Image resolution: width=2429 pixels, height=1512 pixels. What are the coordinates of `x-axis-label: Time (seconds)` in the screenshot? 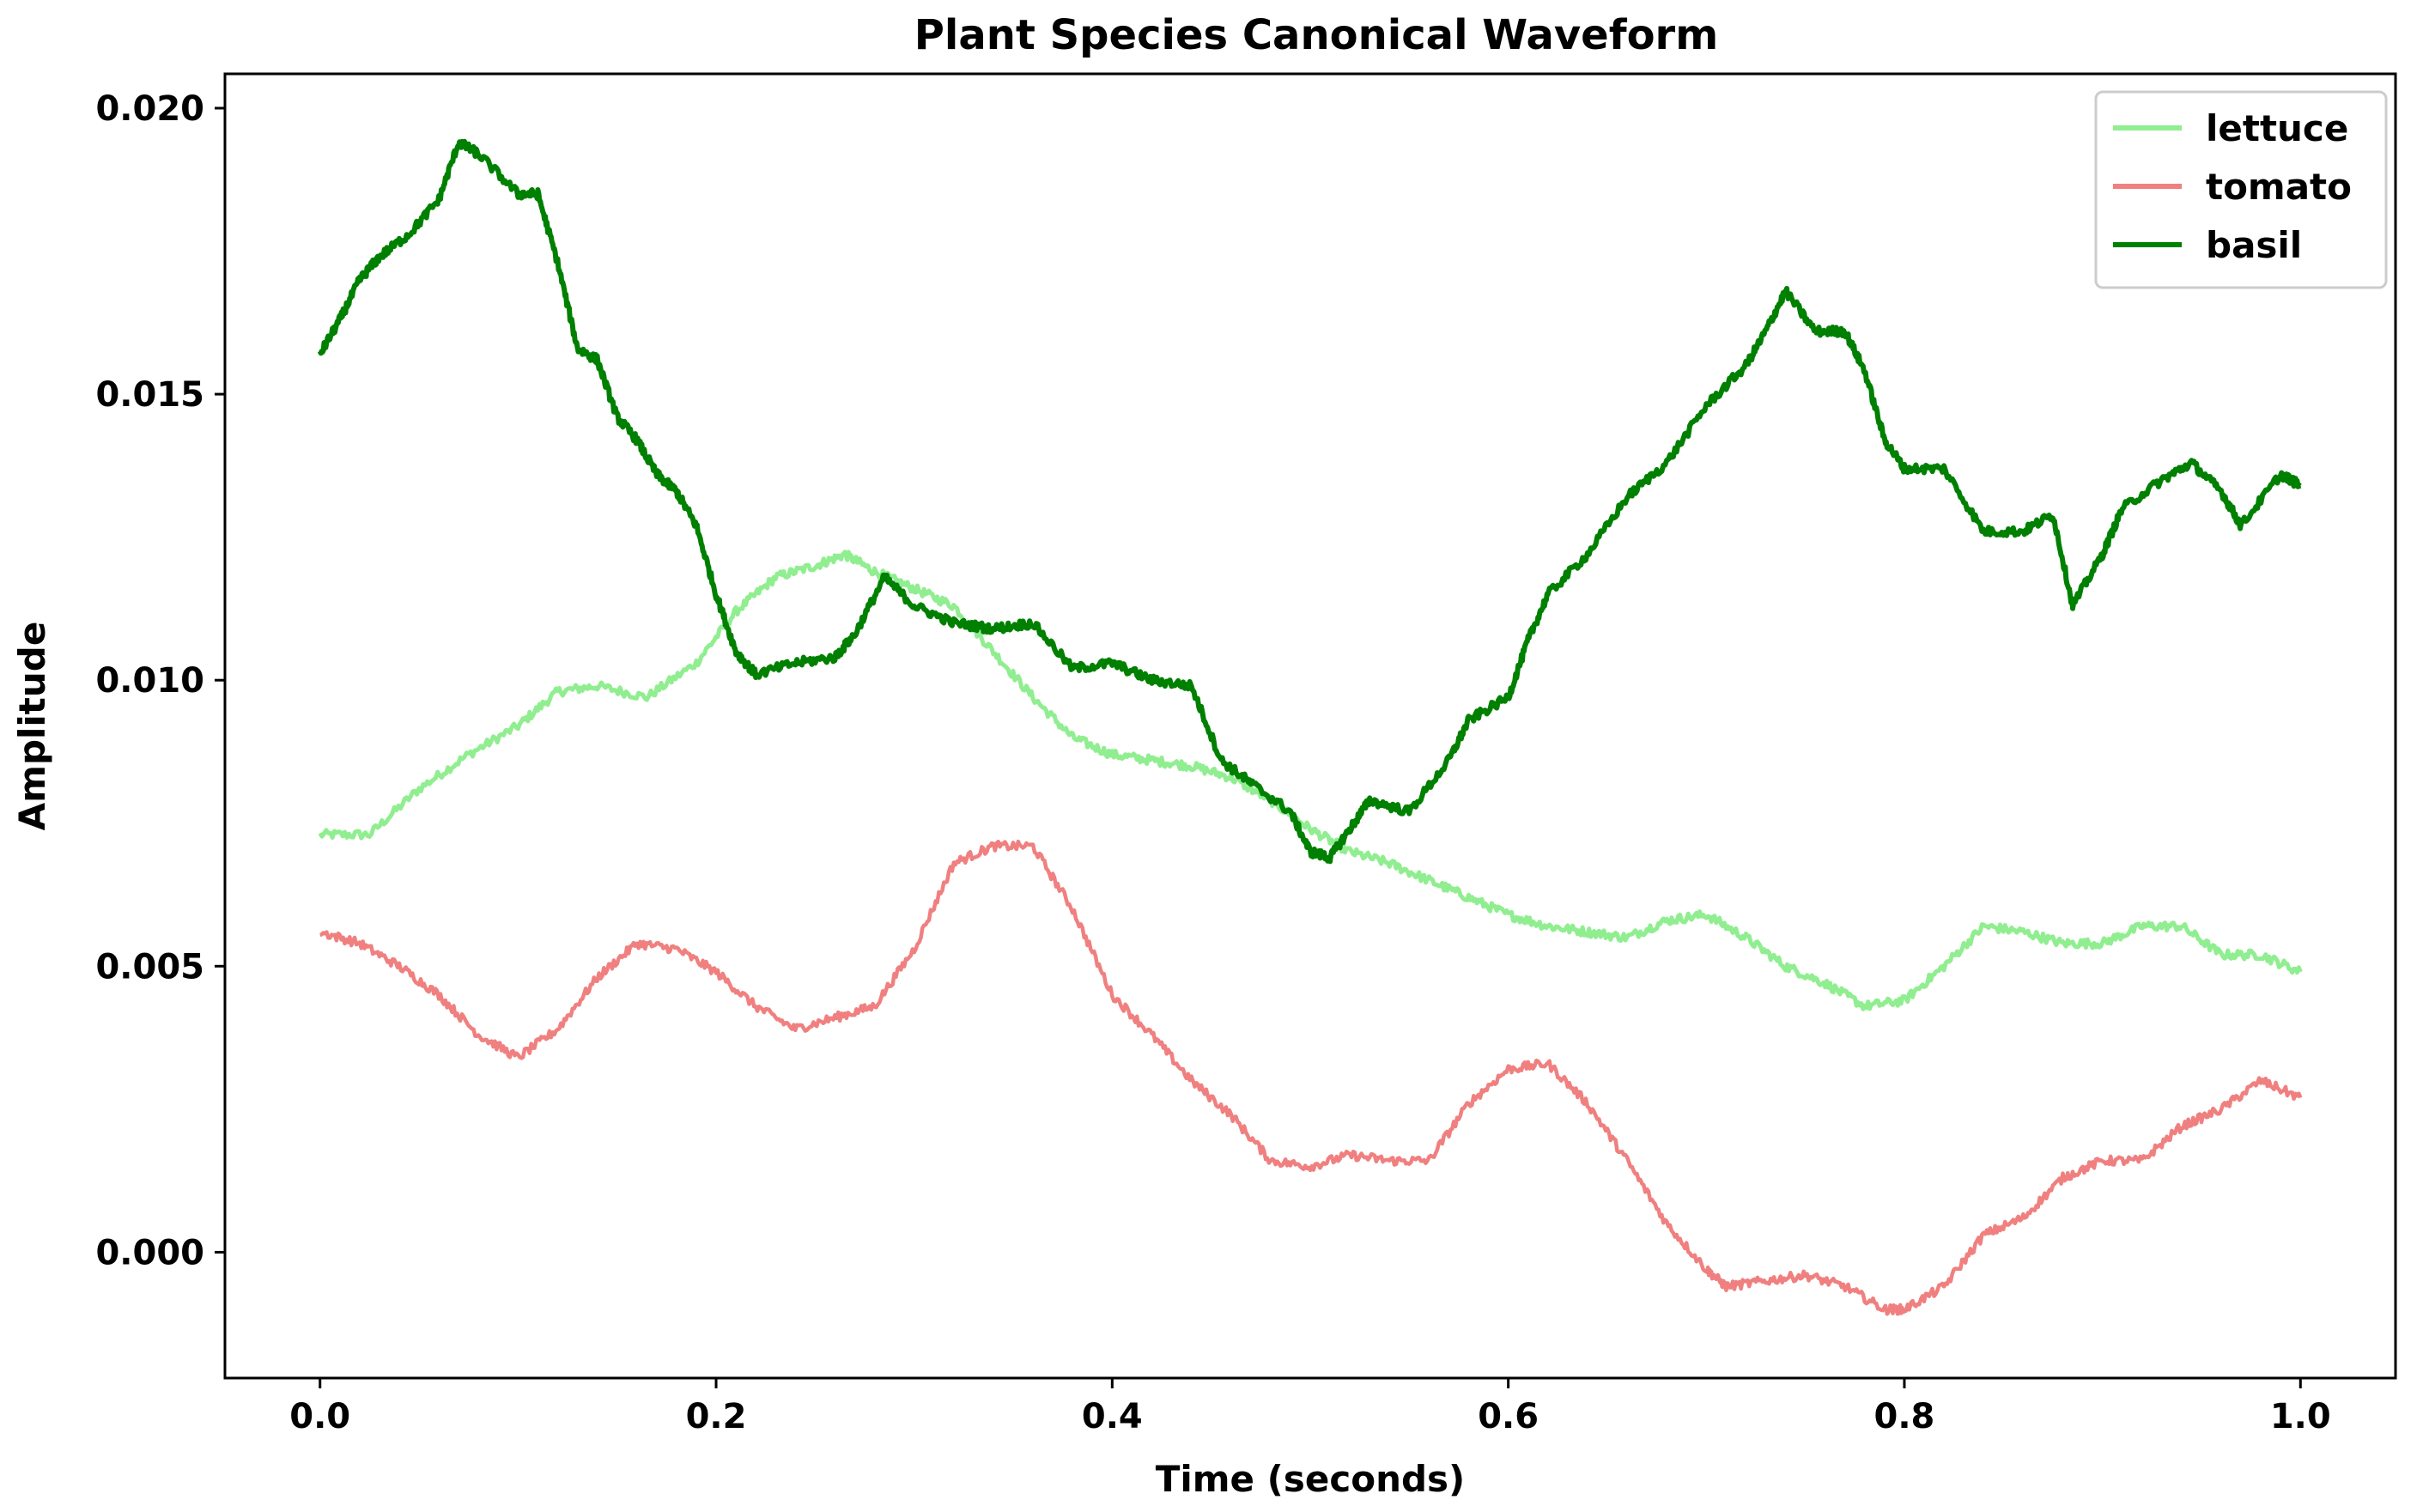 It's located at (1311, 1479).